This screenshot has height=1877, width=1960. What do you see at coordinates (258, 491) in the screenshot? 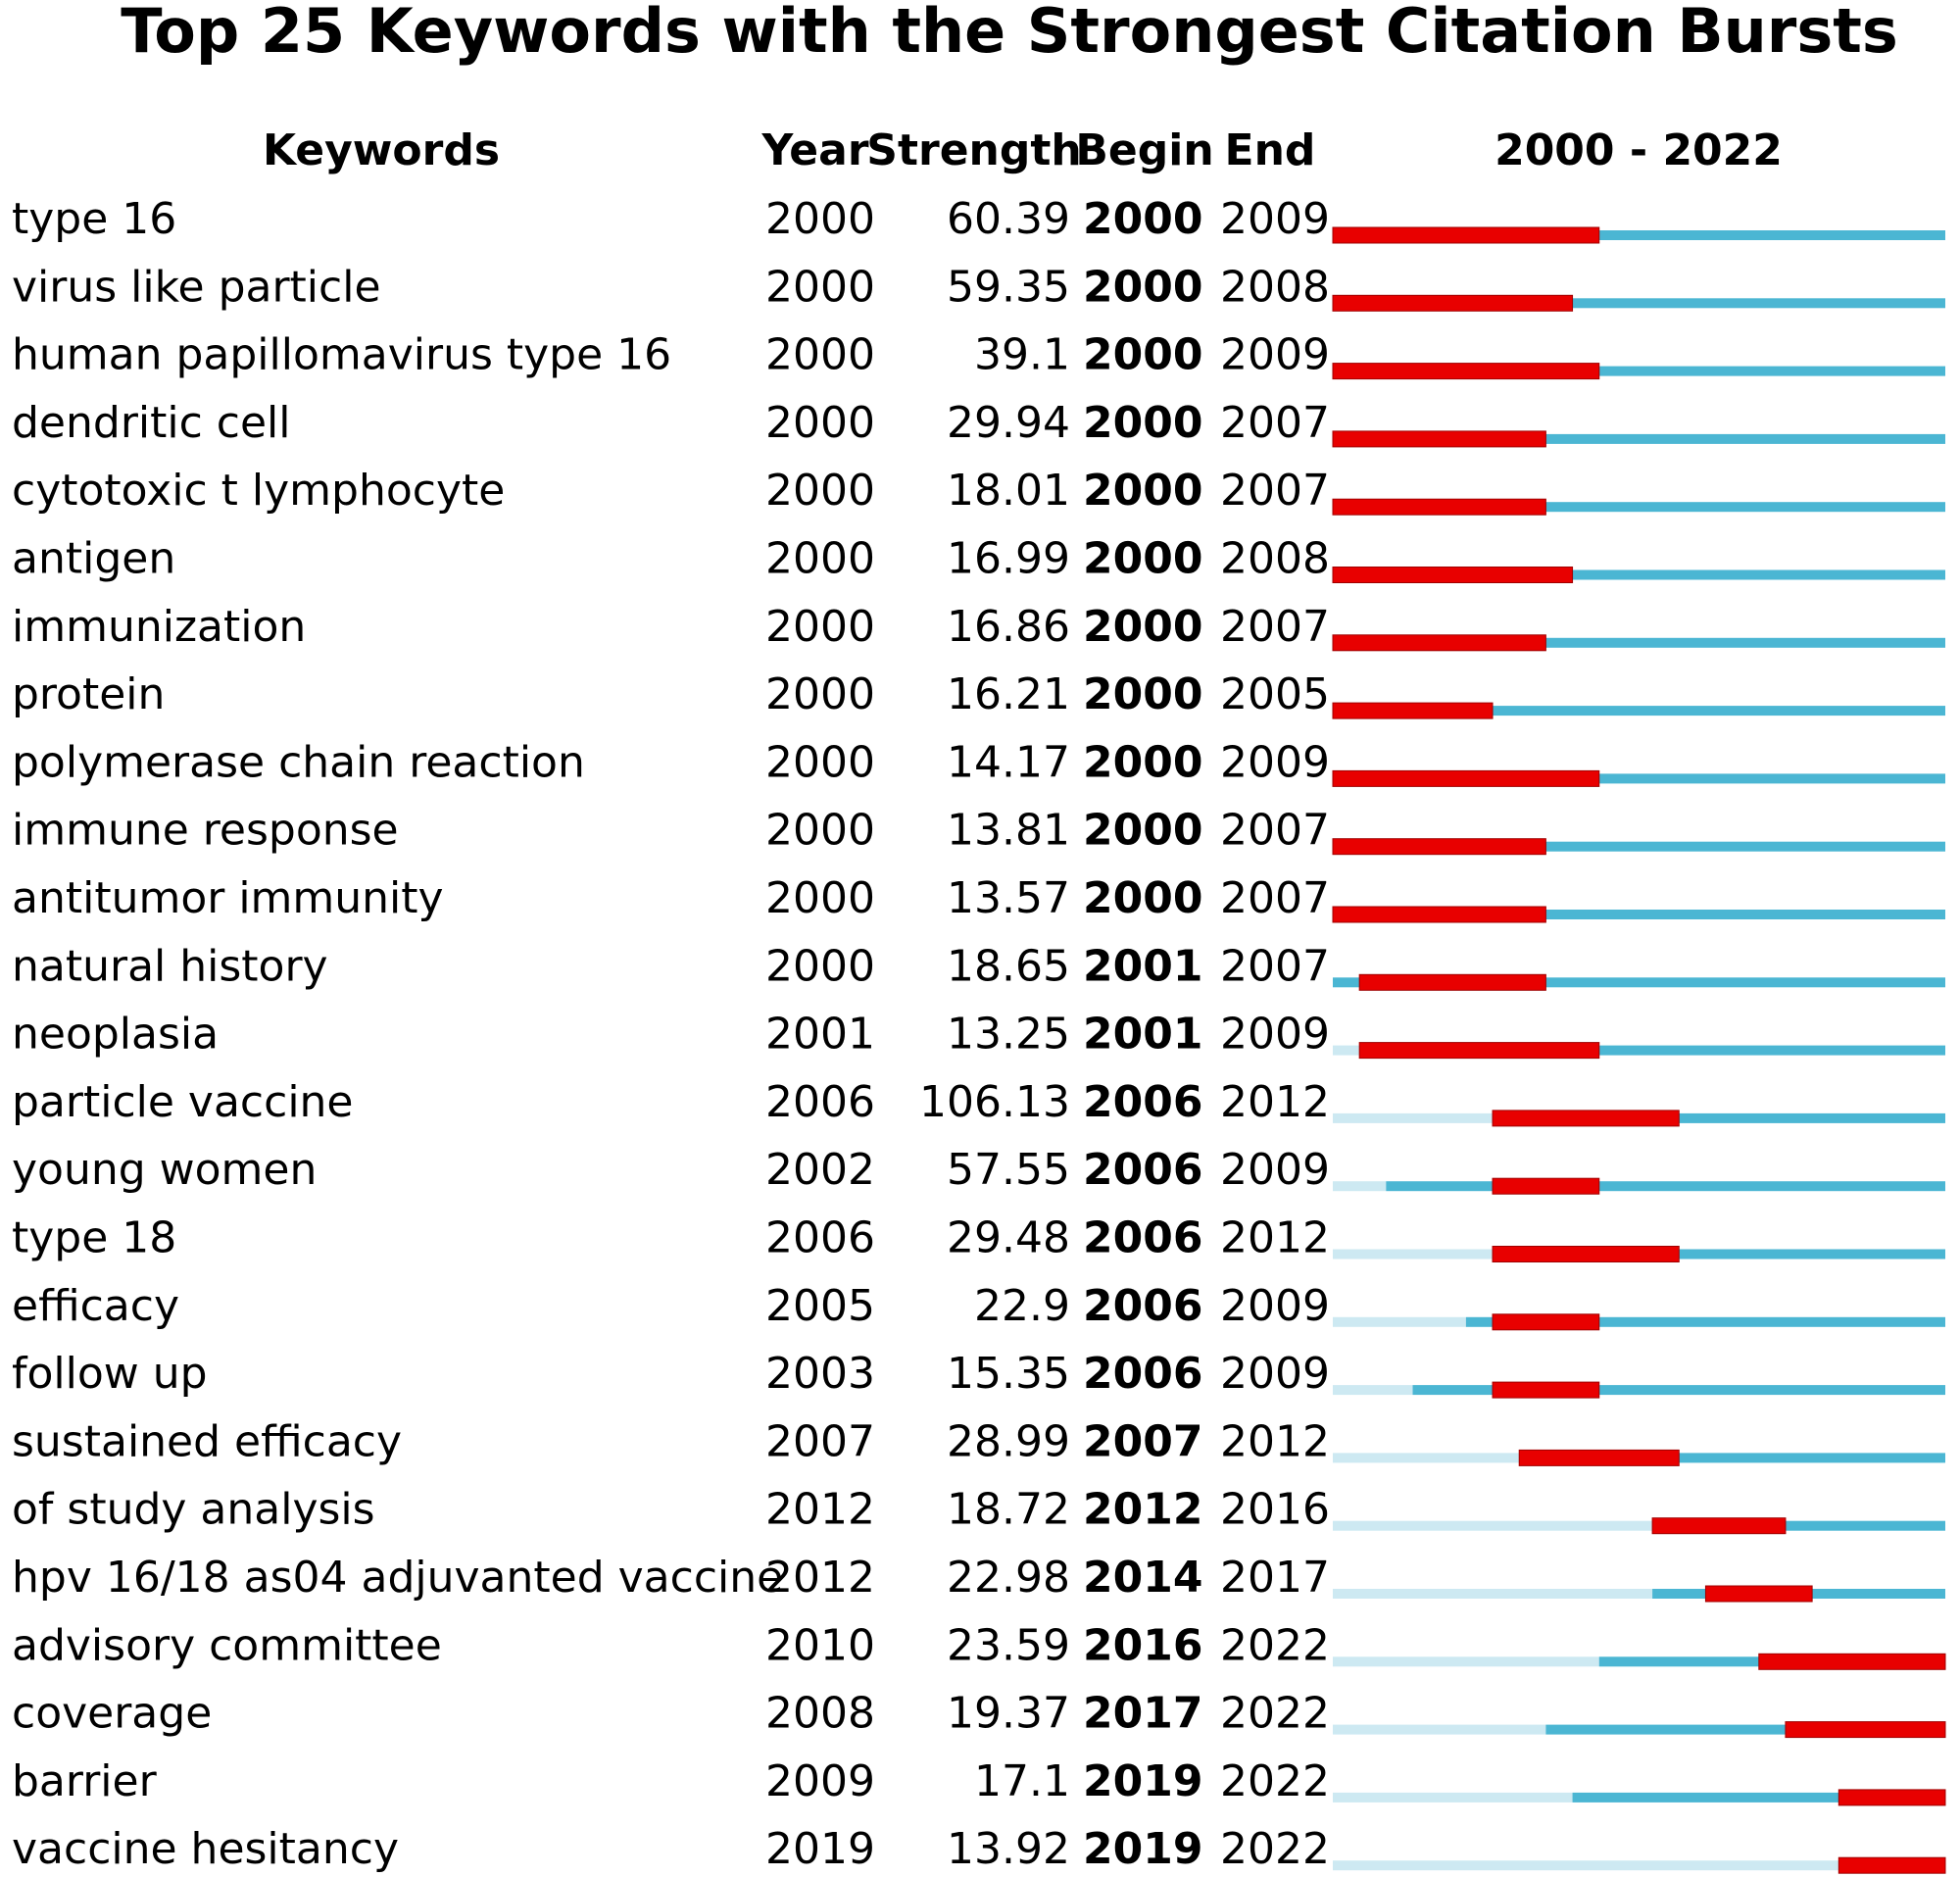
I see `keyword: cytotoxic t lymphocyte` at bounding box center [258, 491].